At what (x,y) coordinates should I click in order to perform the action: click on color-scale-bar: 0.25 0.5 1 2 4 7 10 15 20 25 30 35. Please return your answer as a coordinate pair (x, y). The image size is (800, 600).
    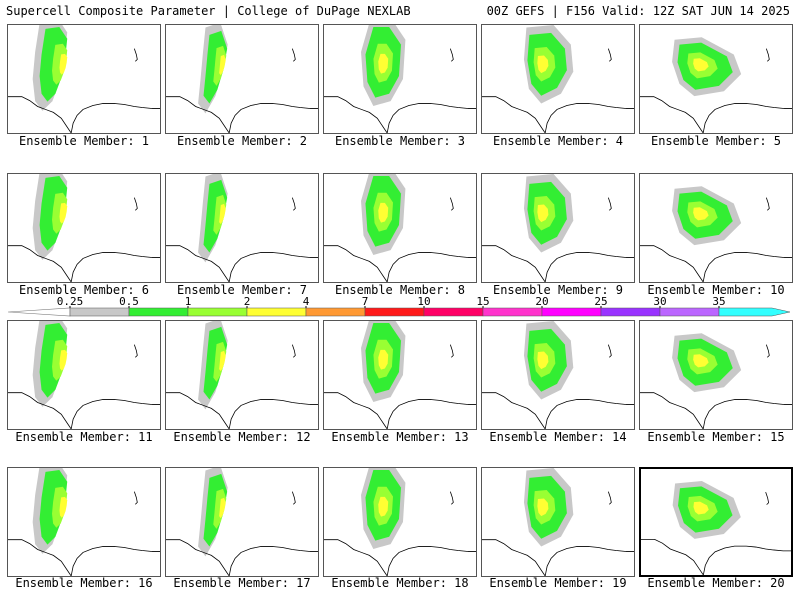
    Looking at the image, I should click on (399, 306).